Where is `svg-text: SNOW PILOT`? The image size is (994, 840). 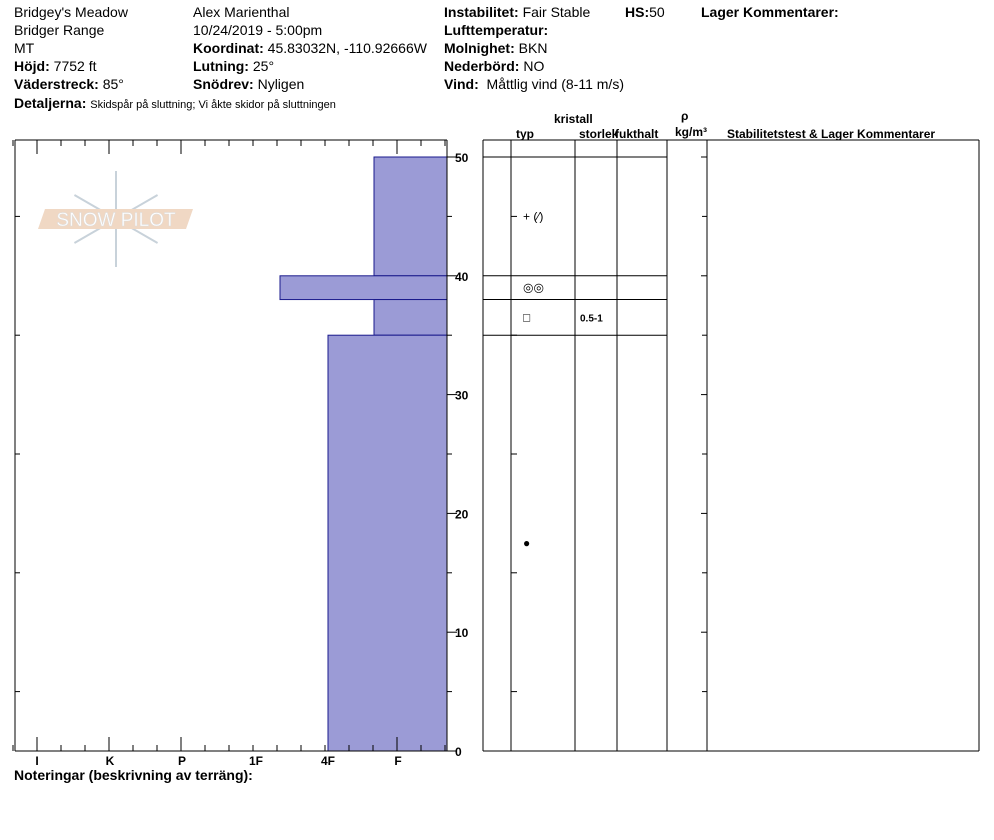 svg-text: SNOW PILOT is located at coordinates (116, 220).